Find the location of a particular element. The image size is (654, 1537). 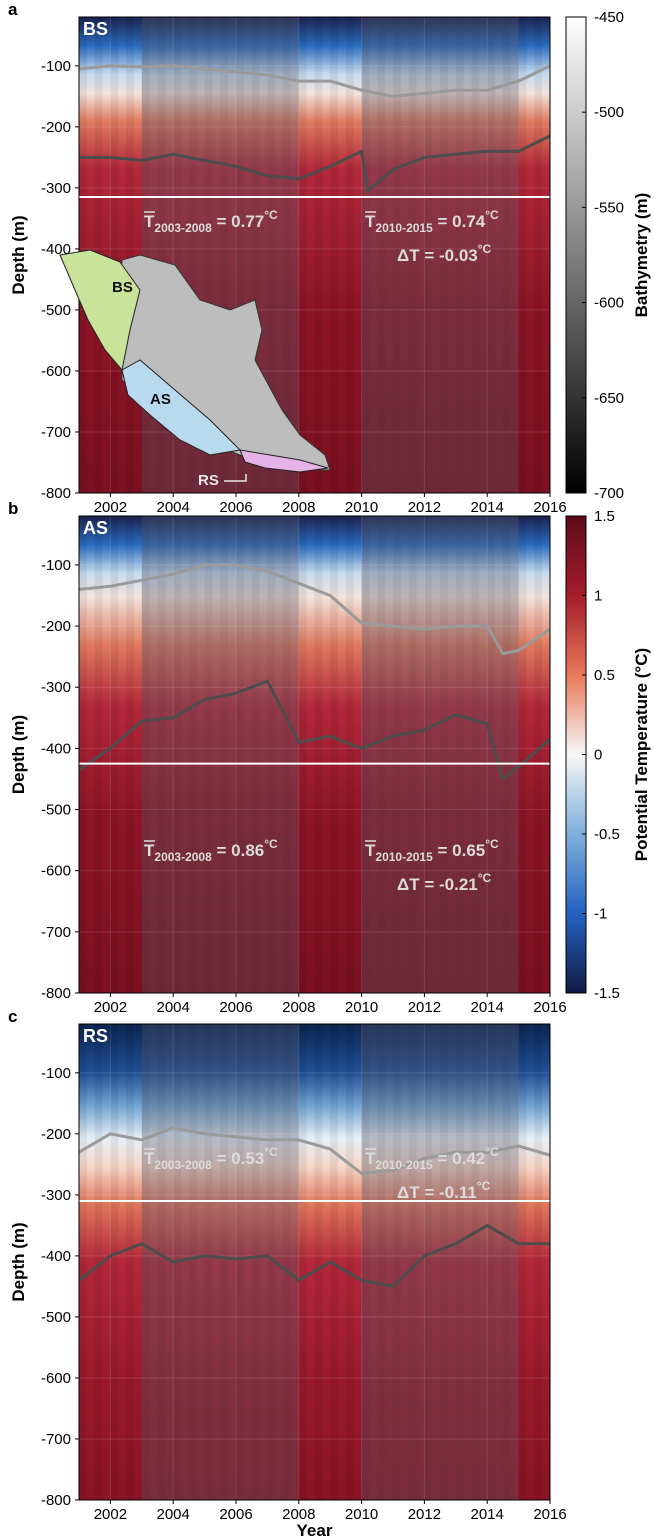

map-label-rs: RS is located at coordinates (208, 480).